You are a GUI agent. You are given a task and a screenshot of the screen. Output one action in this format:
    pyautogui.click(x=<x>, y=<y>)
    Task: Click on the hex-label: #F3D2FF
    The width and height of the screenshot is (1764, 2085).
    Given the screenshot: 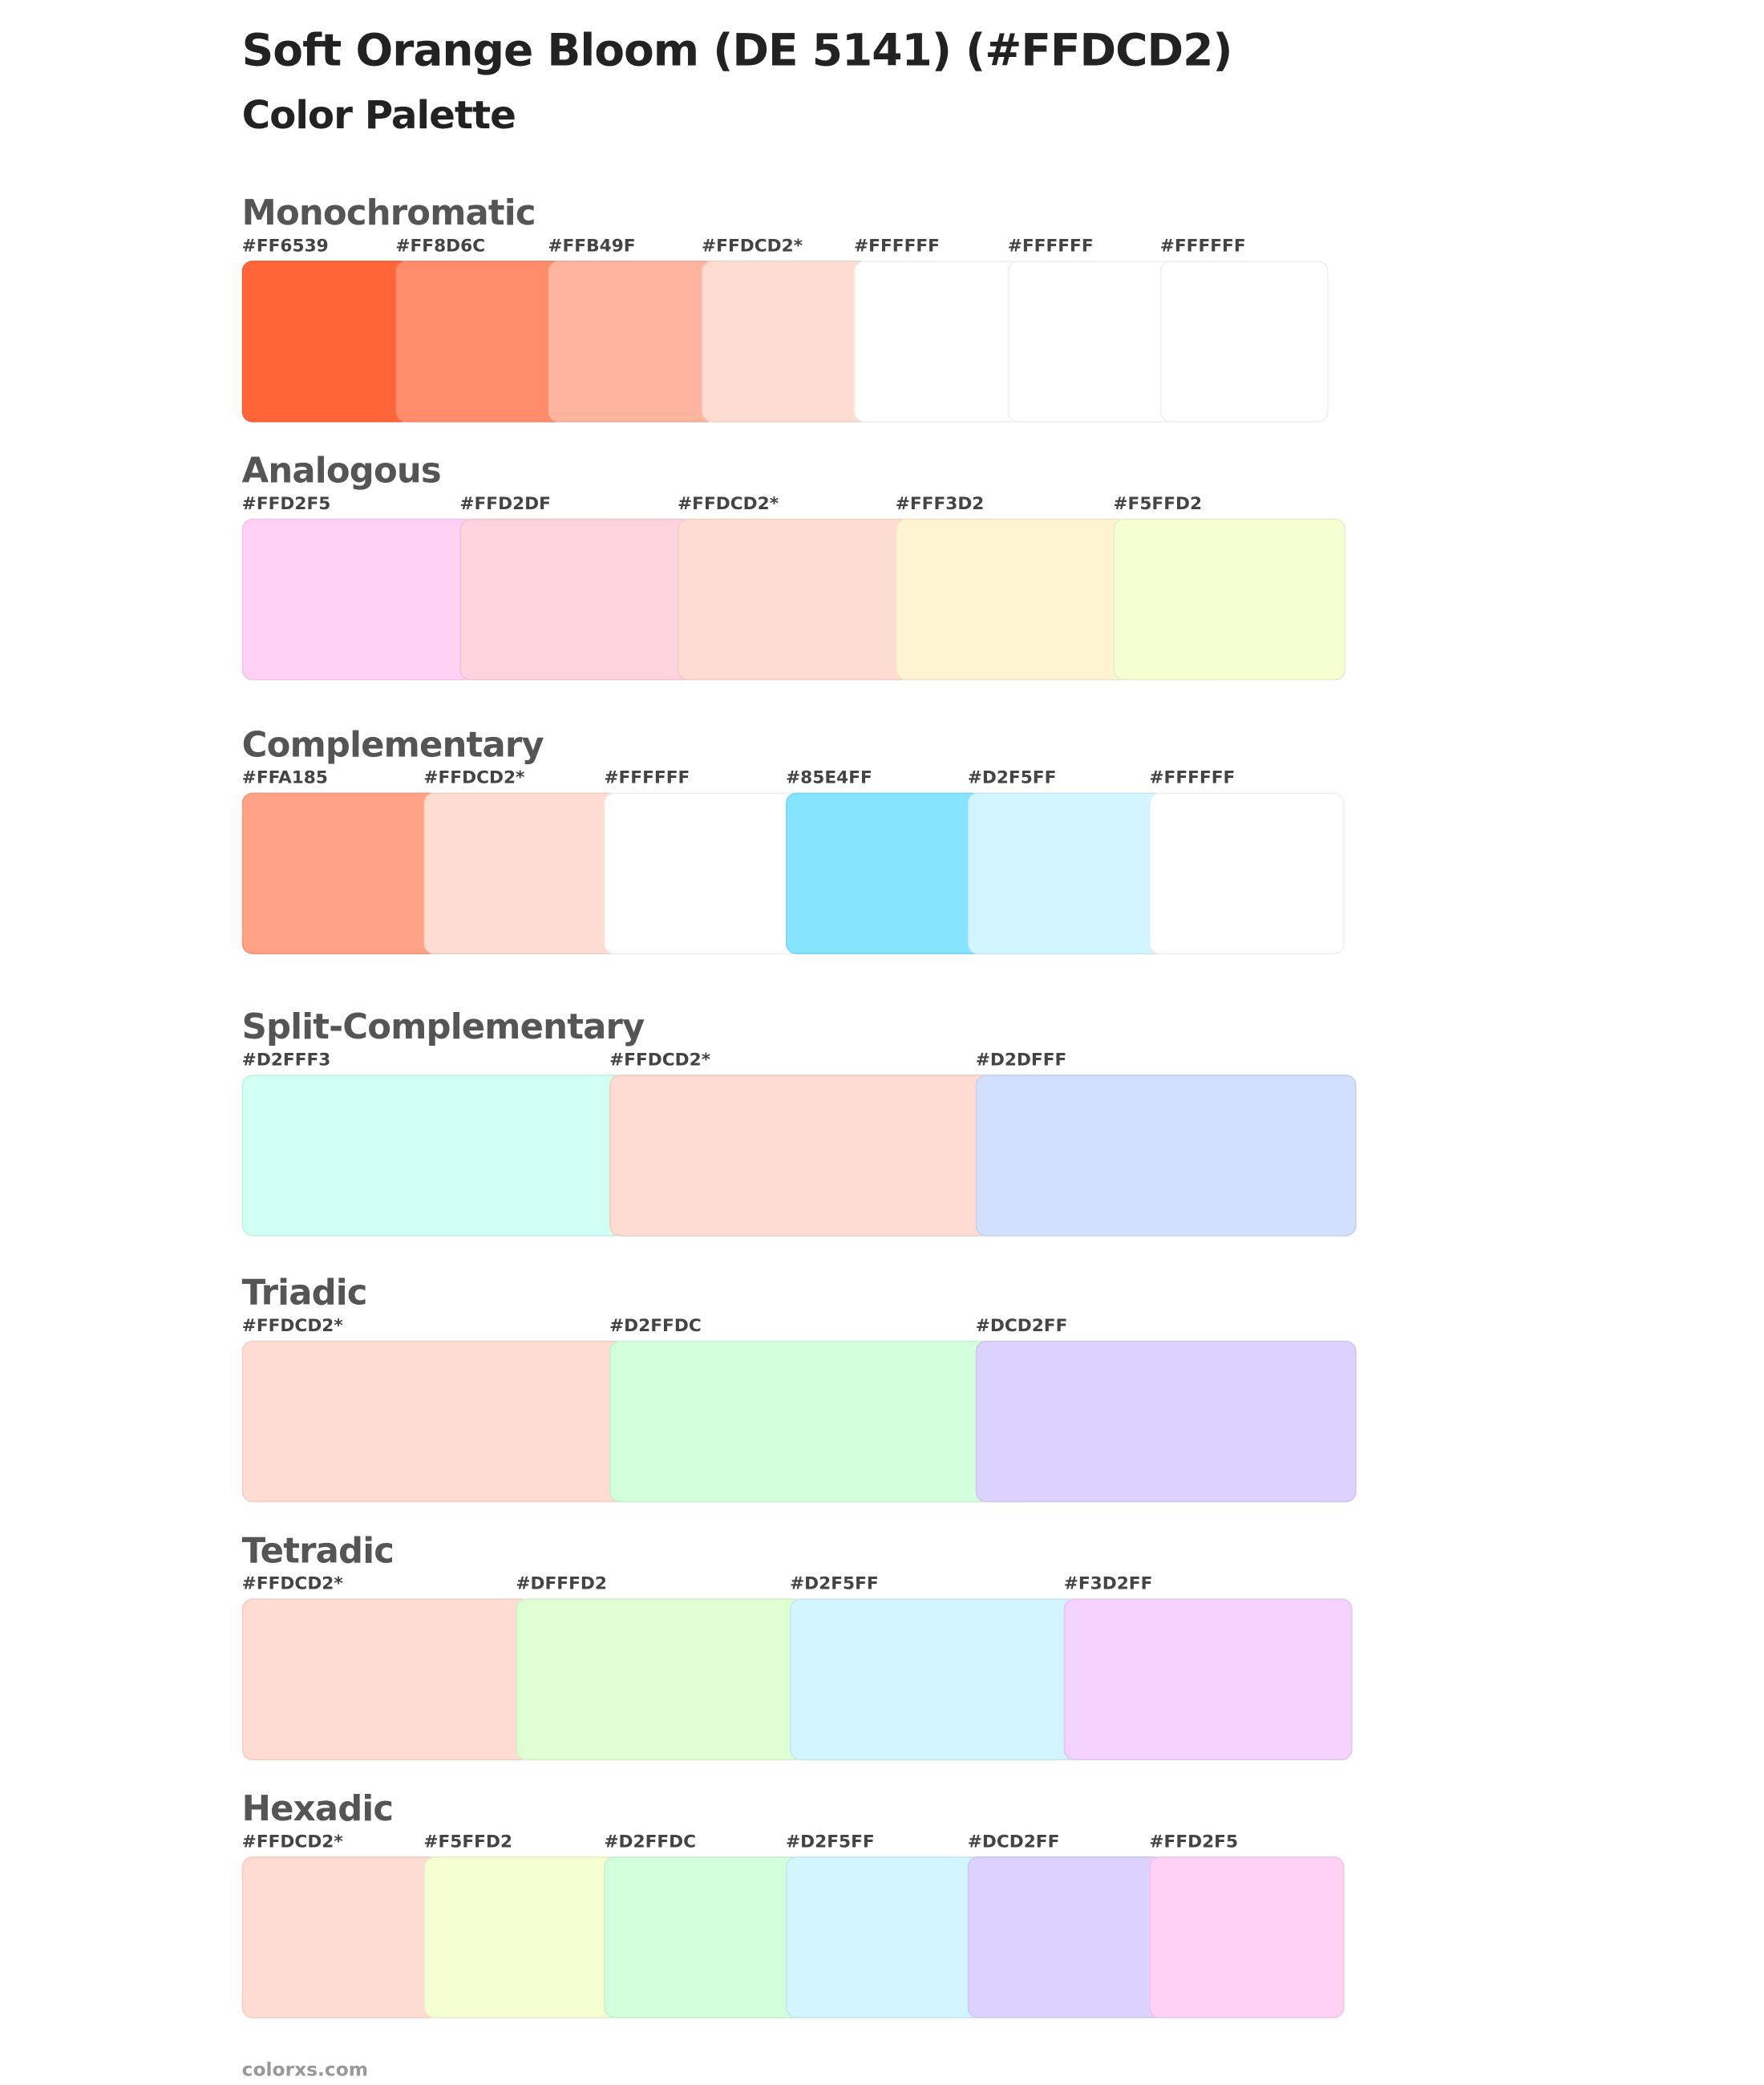 What is the action you would take?
    pyautogui.click(x=1108, y=1584)
    